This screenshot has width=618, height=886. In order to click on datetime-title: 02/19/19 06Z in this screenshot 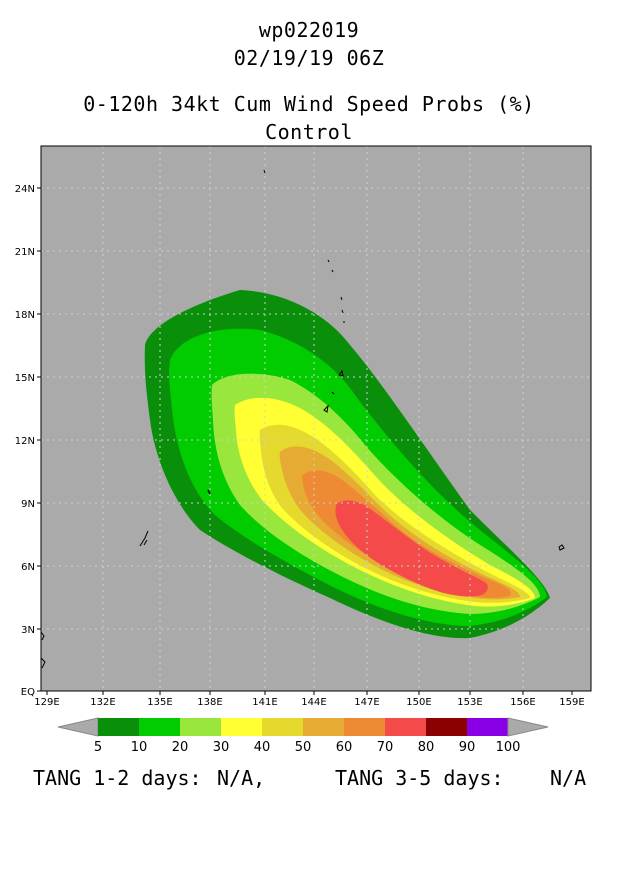, I will do `click(309, 58)`.